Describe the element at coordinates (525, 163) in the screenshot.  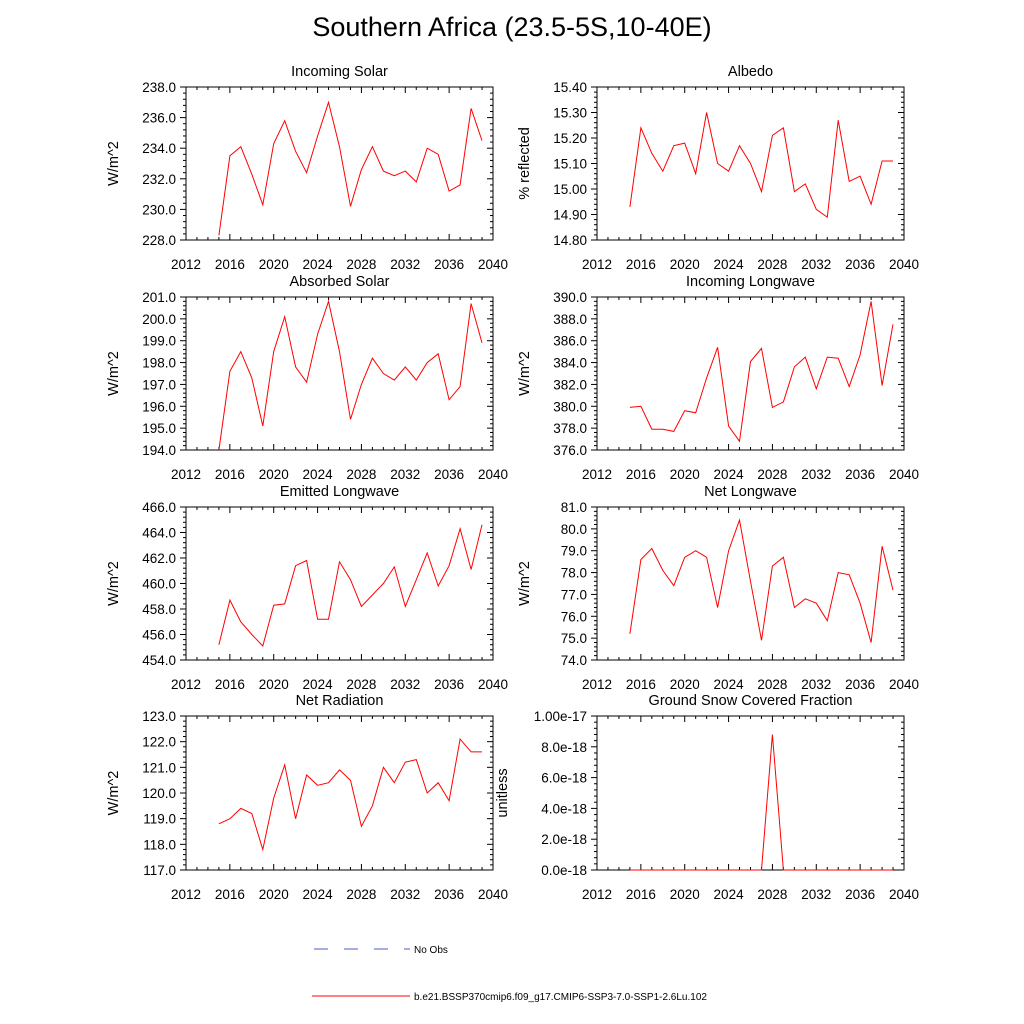
I see `y-axis-label: % reflected` at that location.